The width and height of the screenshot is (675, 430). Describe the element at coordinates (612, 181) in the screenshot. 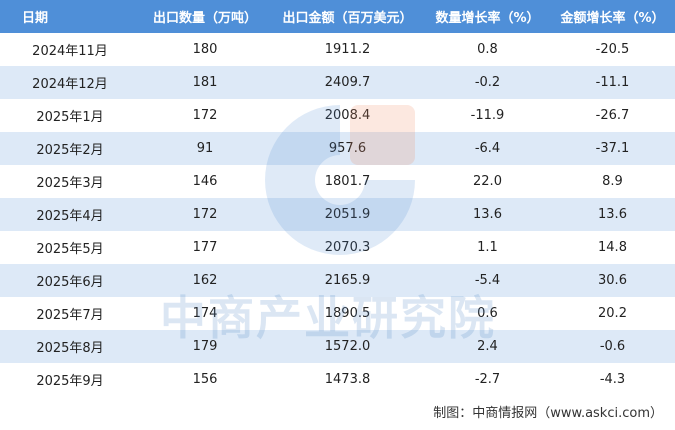

I see `table-cell: 8.9` at that location.